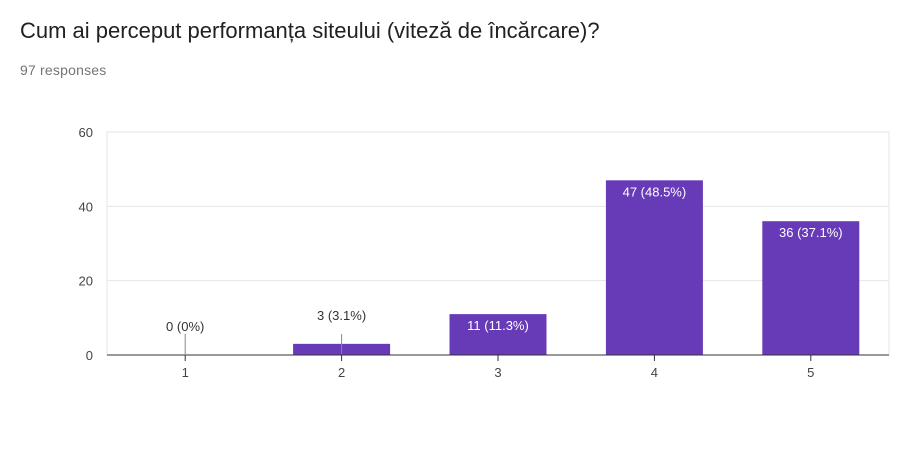 The height and width of the screenshot is (464, 905). I want to click on y-tick-label: 60, so click(86, 132).